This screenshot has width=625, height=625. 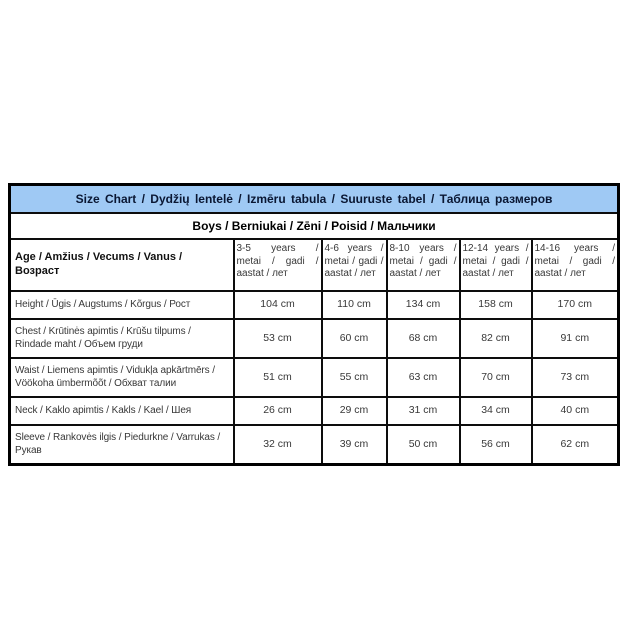 I want to click on cell-value: 55 cm, so click(x=354, y=377).